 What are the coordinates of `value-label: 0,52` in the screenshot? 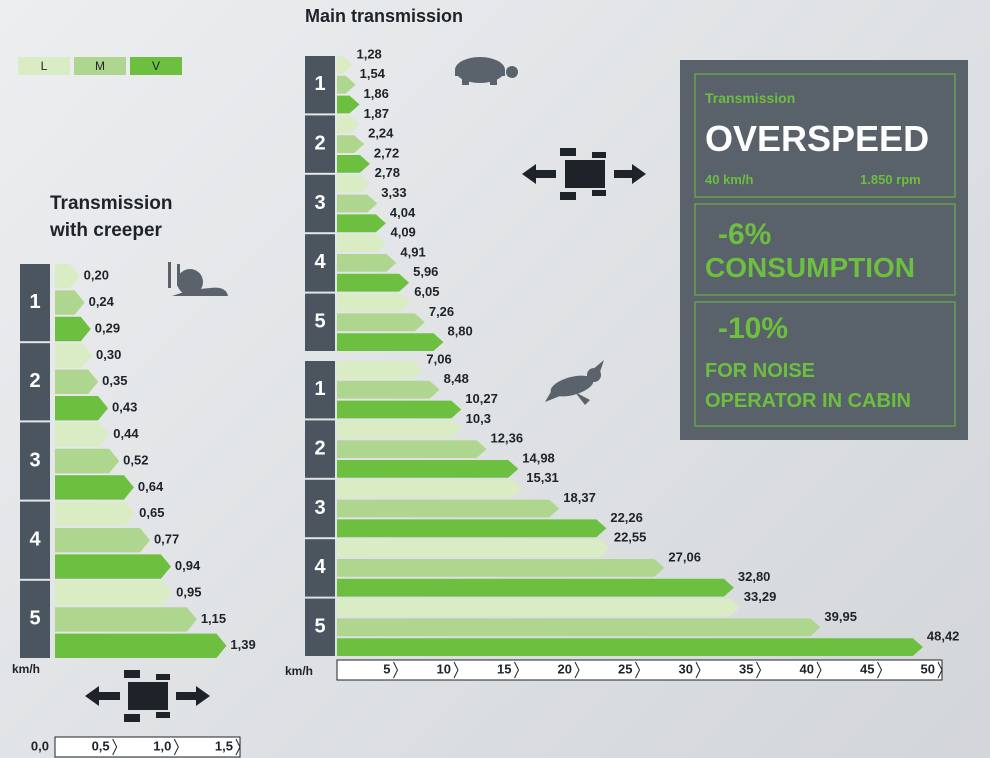 It's located at (135, 459).